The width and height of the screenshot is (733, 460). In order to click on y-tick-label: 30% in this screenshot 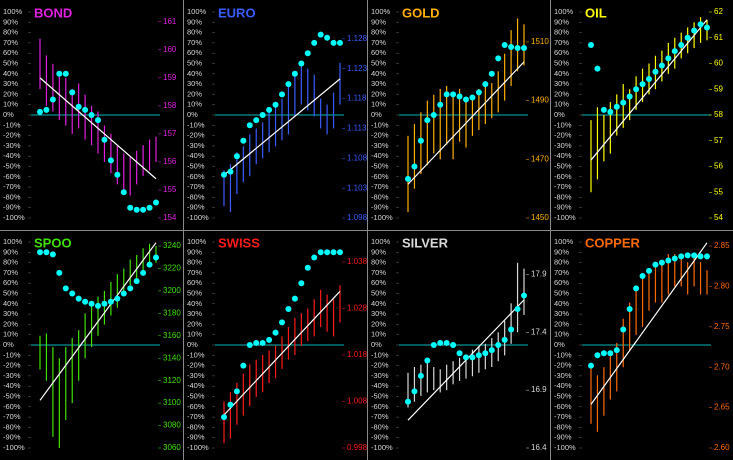, I will do `click(561, 313)`.